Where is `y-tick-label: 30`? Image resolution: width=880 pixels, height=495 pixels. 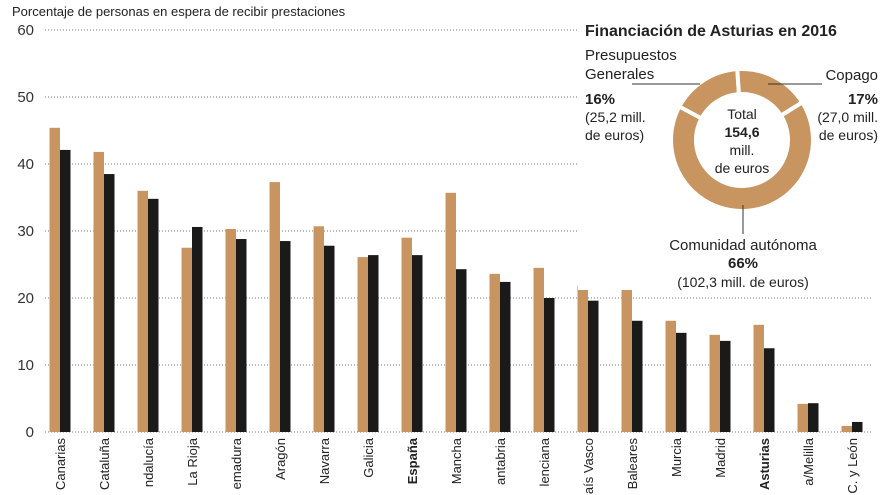
y-tick-label: 30 is located at coordinates (25, 231).